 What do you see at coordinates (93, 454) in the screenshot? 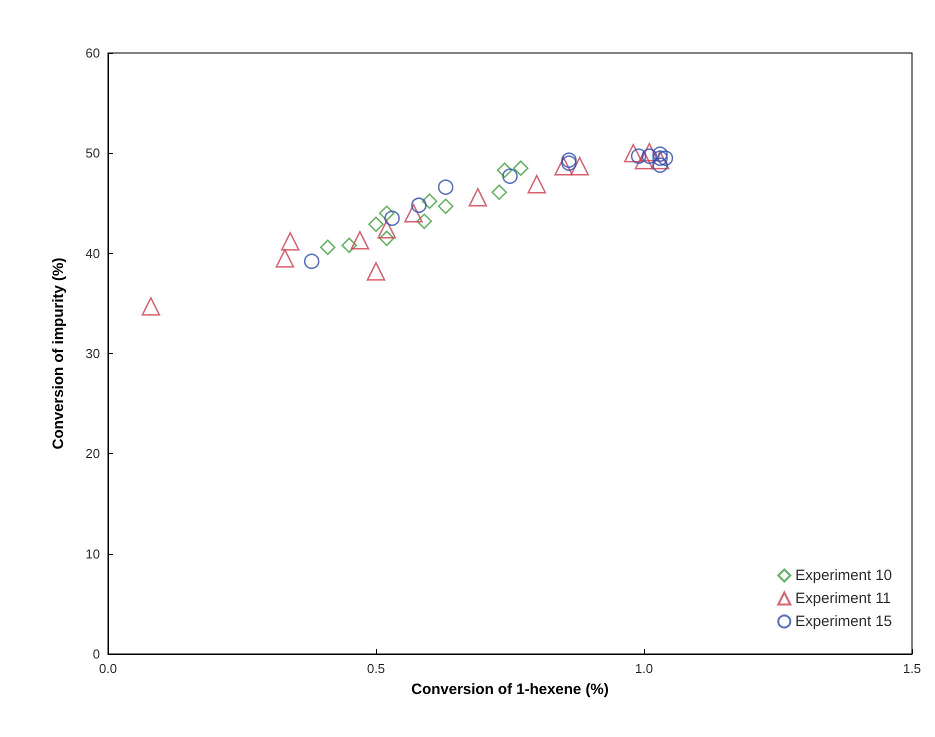
I see `y-tick-label: 20` at bounding box center [93, 454].